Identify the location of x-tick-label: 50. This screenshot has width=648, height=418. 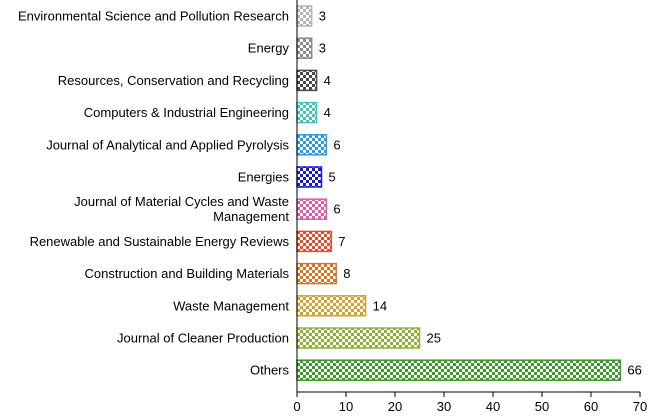
(542, 406).